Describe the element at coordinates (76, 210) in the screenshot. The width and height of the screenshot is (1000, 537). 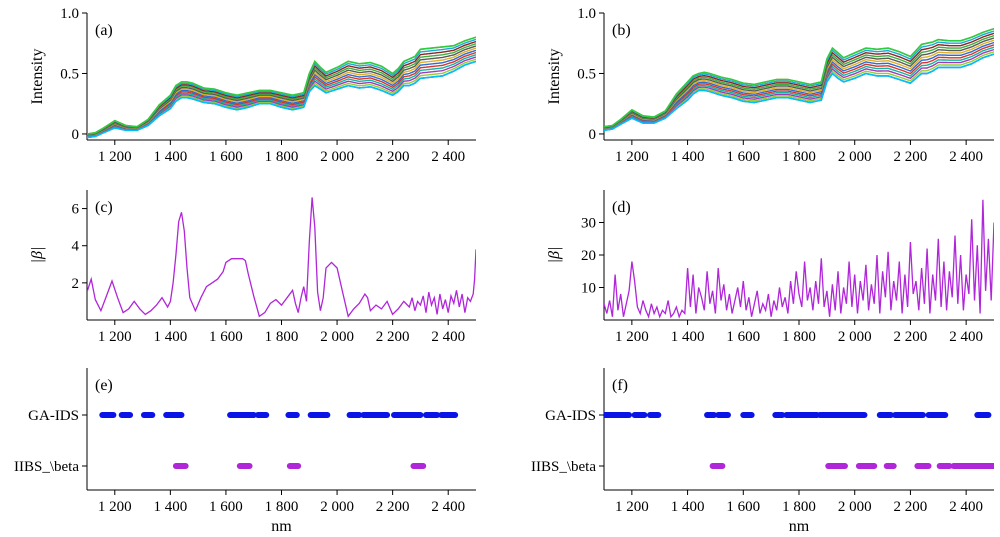
I see `y-tick-label: 6` at that location.